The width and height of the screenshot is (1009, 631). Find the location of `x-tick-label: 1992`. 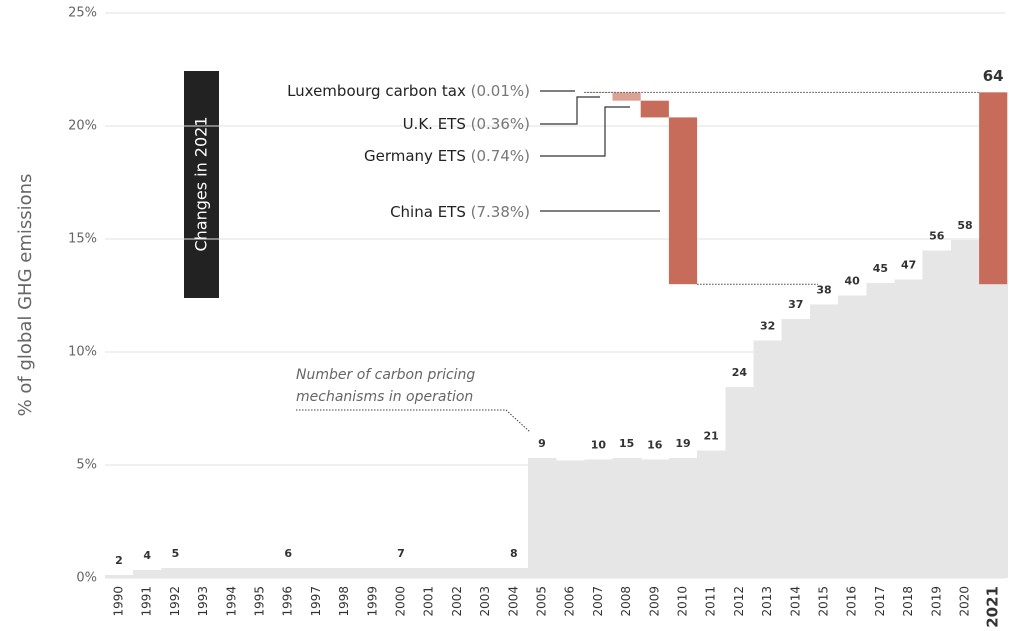

x-tick-label: 1992 is located at coordinates (175, 601).